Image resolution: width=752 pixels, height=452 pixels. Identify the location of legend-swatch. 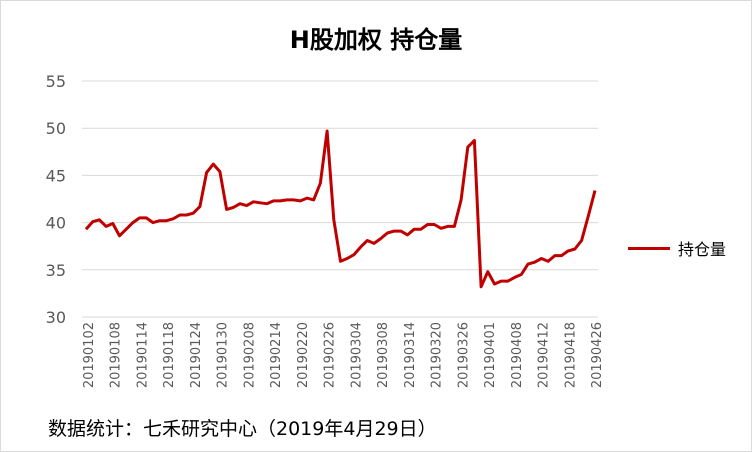
(649, 248).